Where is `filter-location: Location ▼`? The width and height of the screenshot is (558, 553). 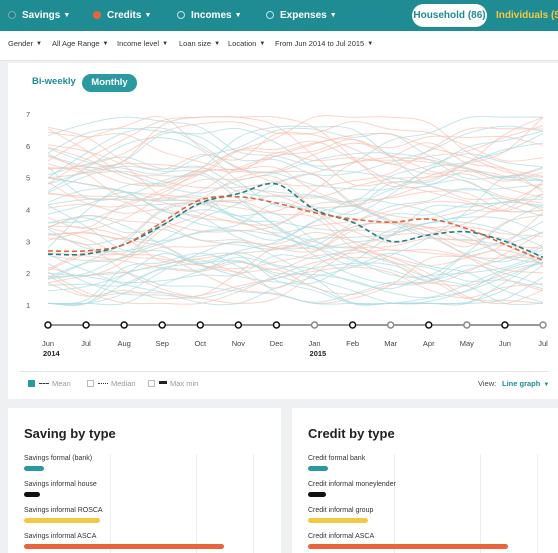 filter-location: Location ▼ is located at coordinates (246, 46).